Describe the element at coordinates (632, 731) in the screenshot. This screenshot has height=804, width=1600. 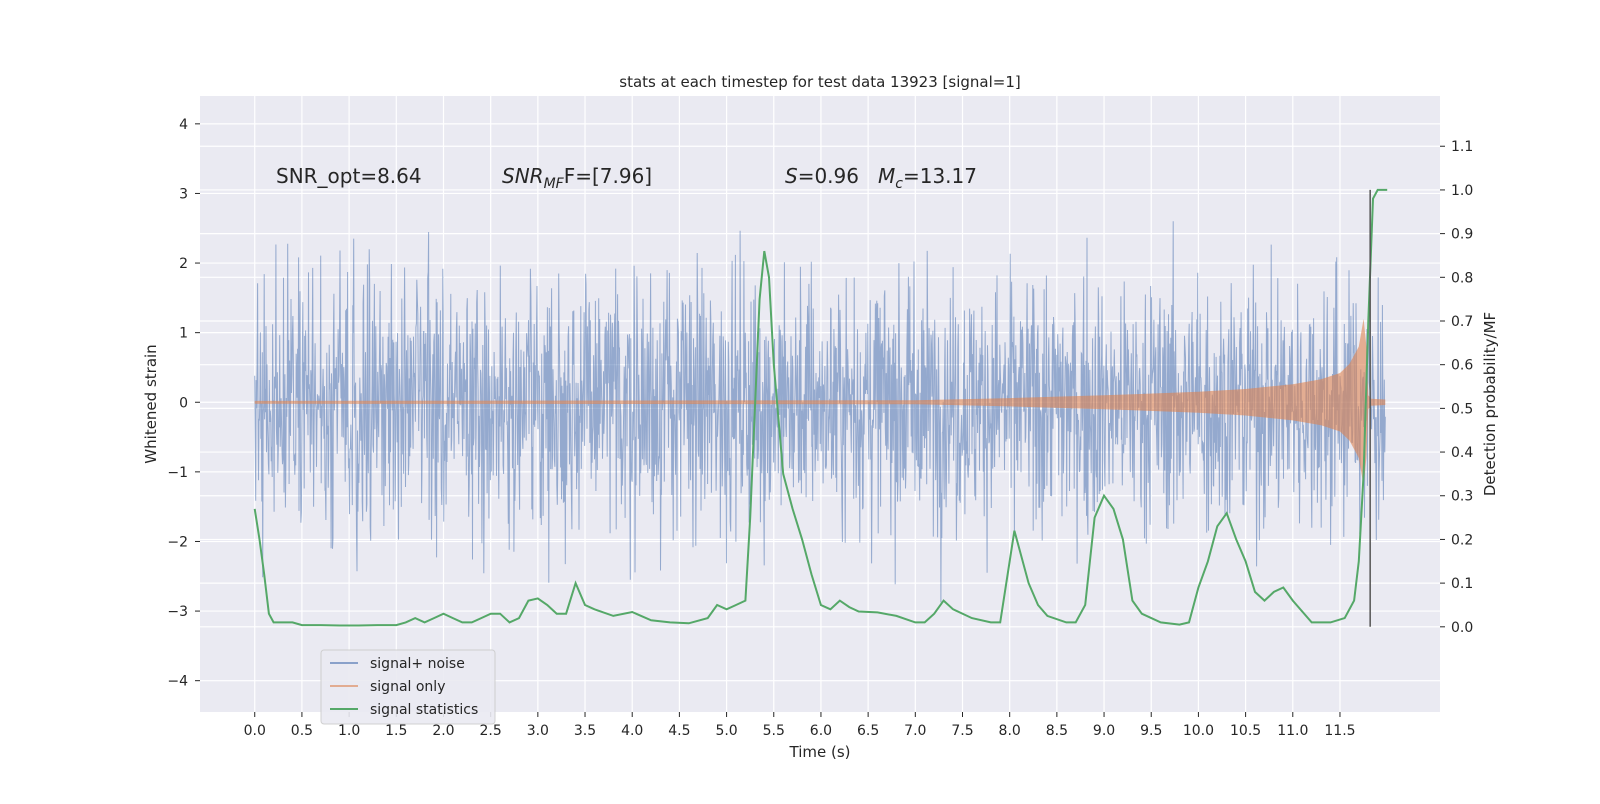
I see `x-tick-label: 4.0` at that location.